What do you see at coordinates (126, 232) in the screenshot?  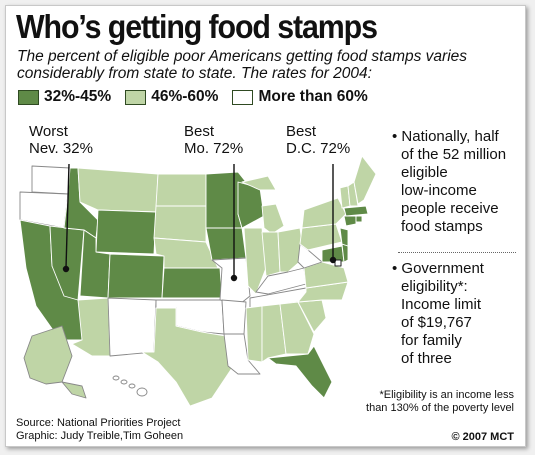 I see `state-wyoming` at bounding box center [126, 232].